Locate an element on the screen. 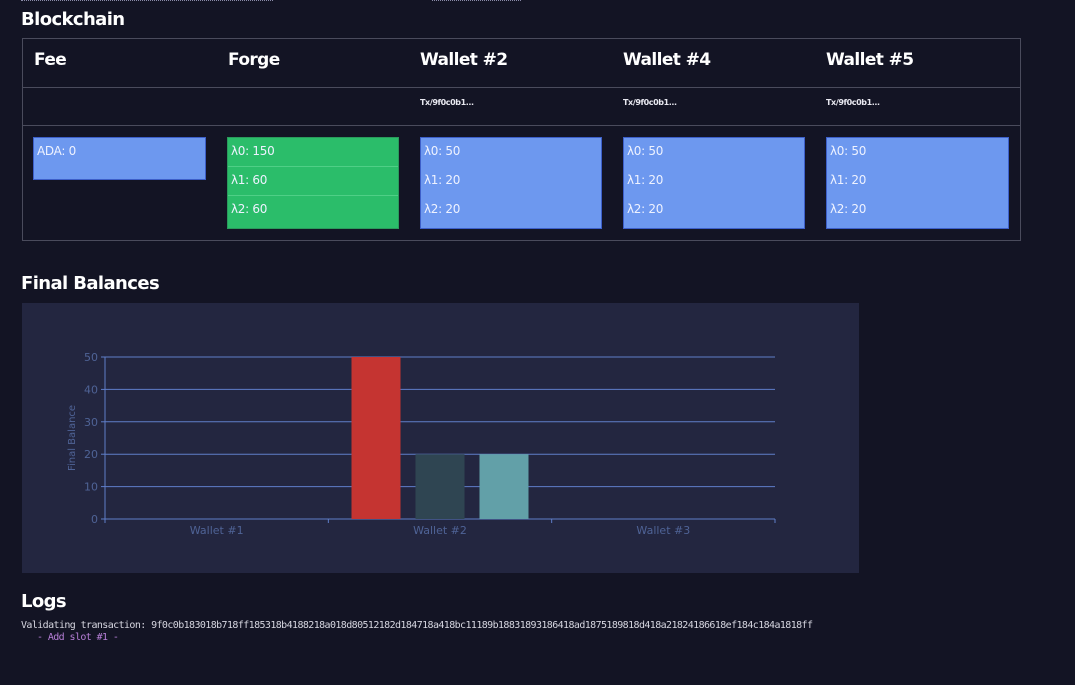 The height and width of the screenshot is (685, 1075). x-tick-label: Wallet #1 is located at coordinates (217, 530).